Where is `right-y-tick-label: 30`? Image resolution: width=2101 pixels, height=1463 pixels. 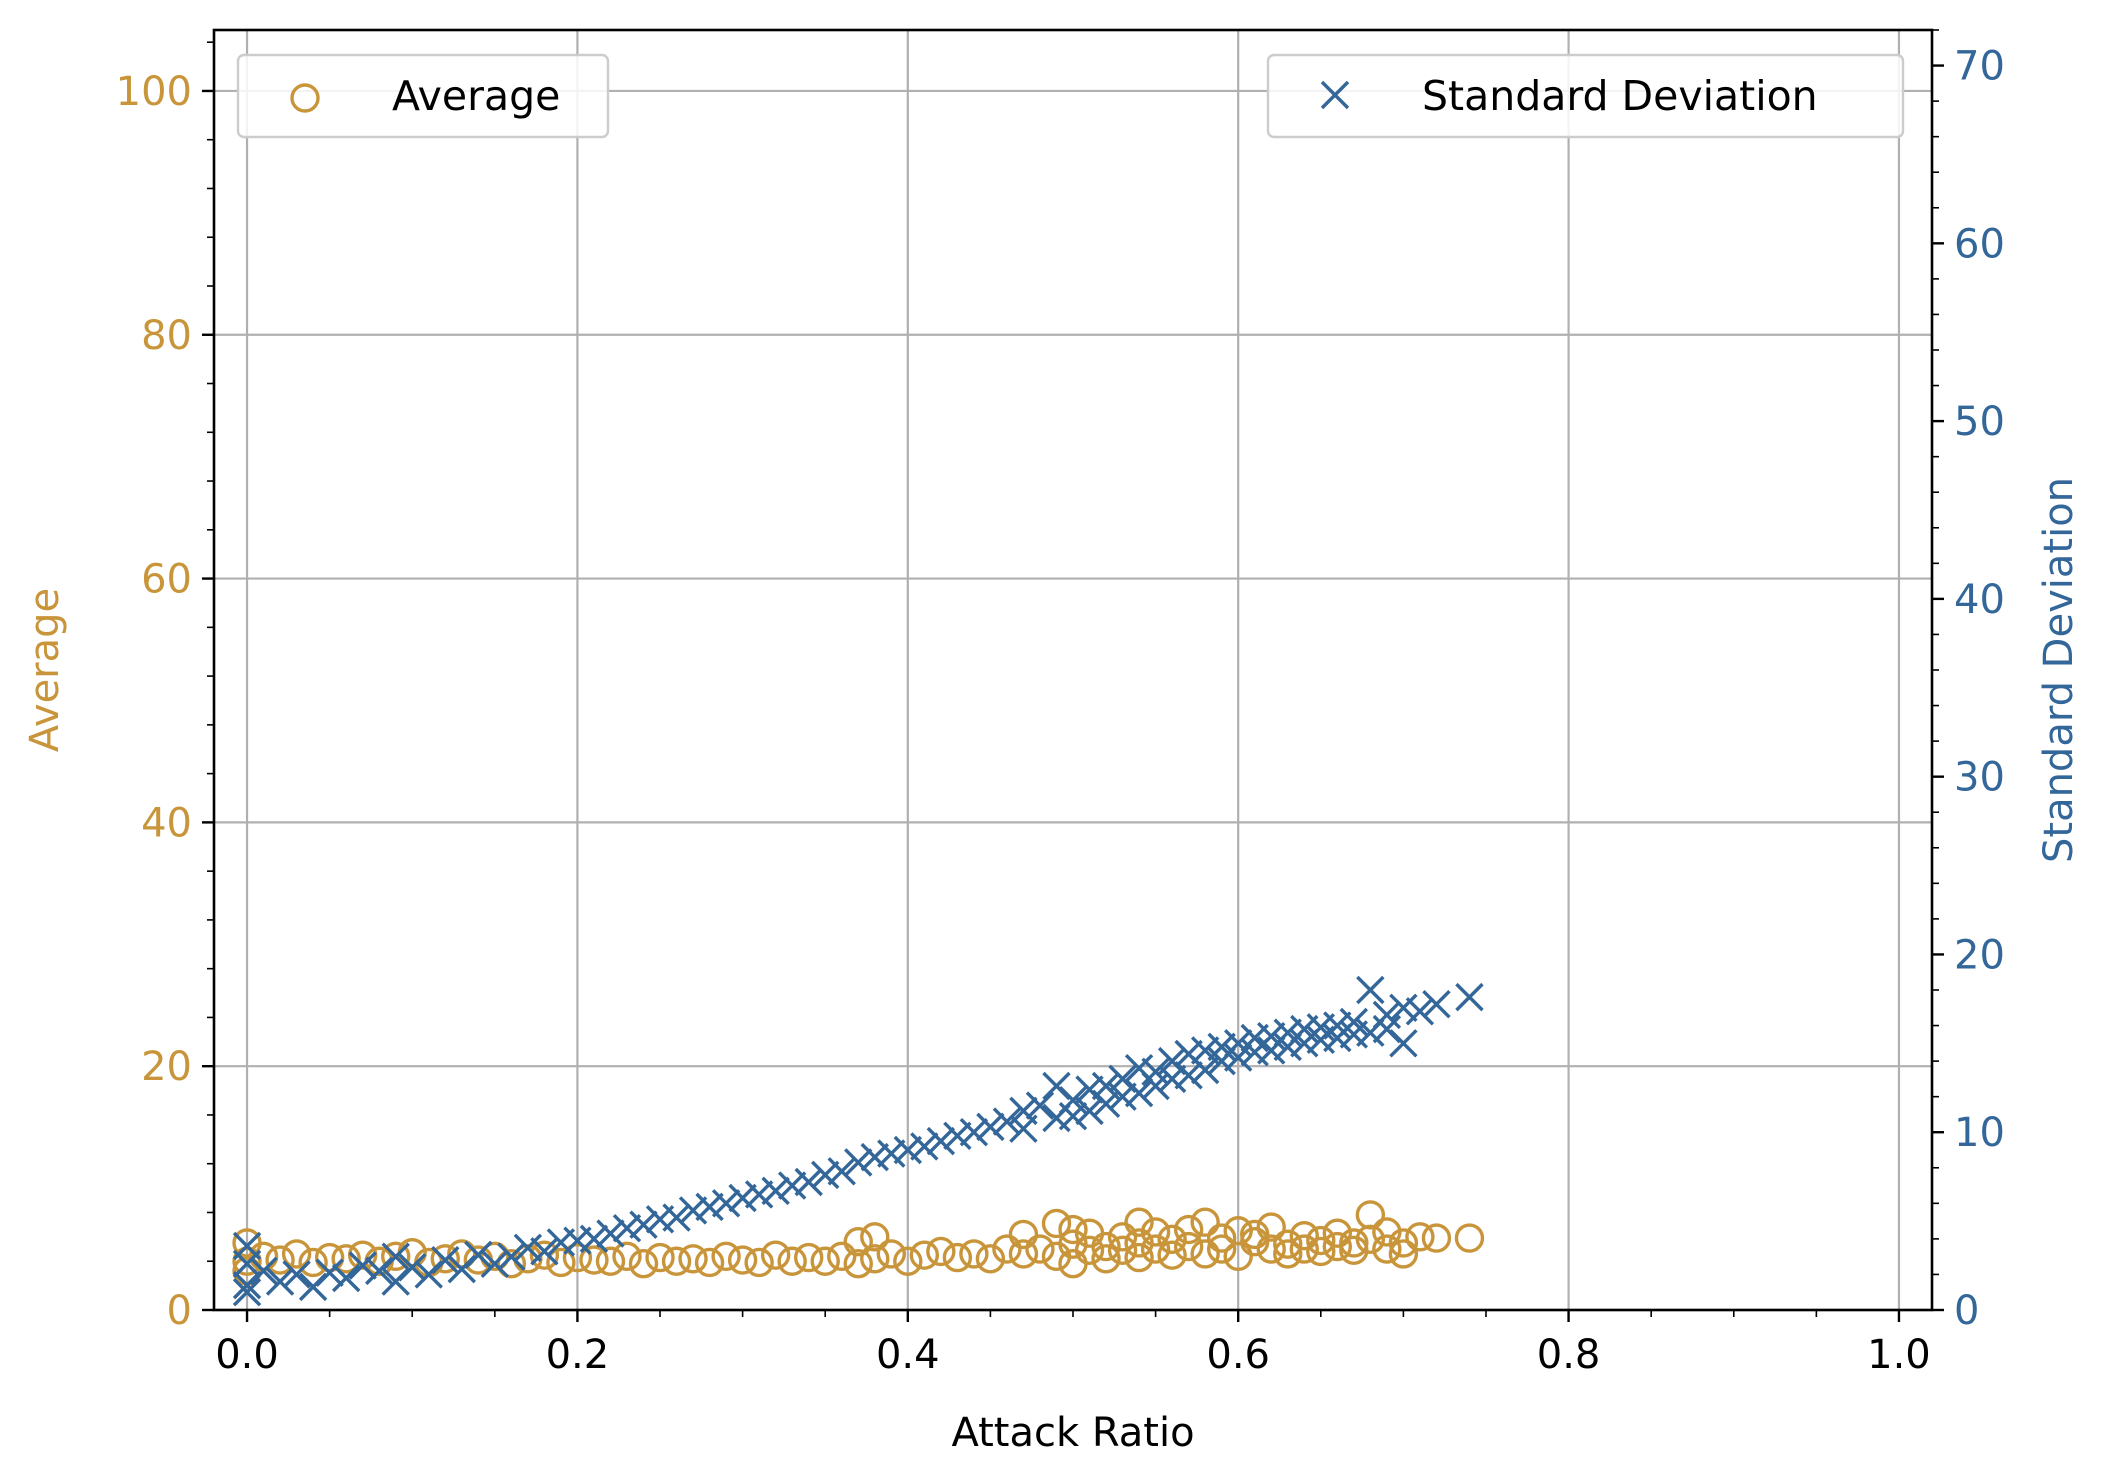
right-y-tick-label: 30 is located at coordinates (1979, 778).